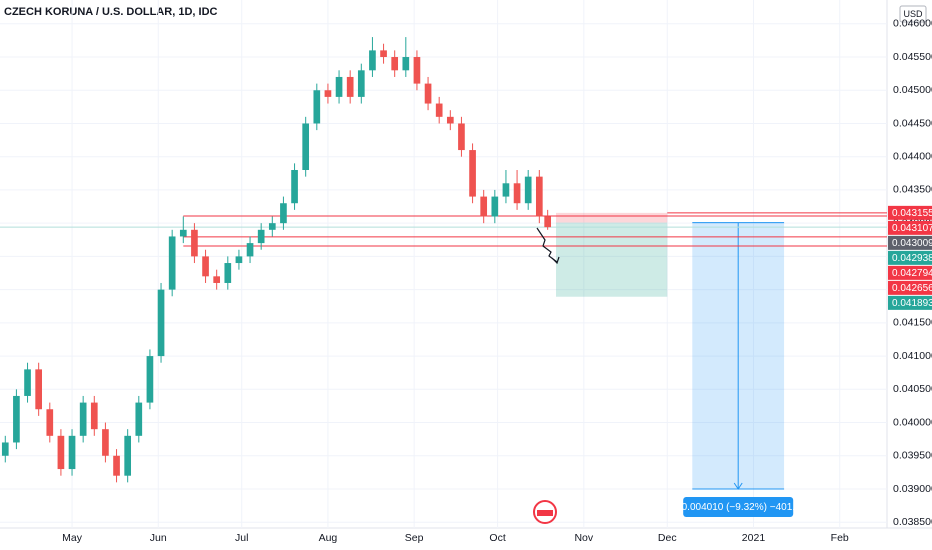  What do you see at coordinates (754, 538) in the screenshot?
I see `x-tick-label: 2021` at bounding box center [754, 538].